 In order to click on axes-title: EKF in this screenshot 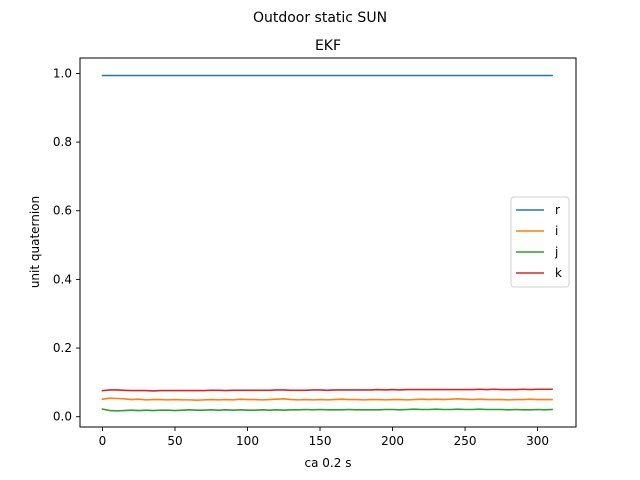, I will do `click(328, 46)`.